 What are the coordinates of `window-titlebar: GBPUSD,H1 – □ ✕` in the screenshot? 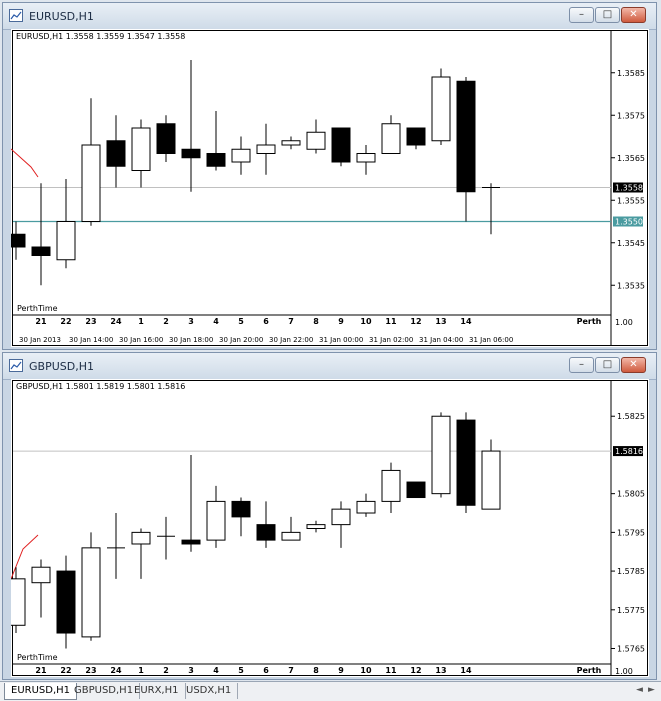 It's located at (329, 366).